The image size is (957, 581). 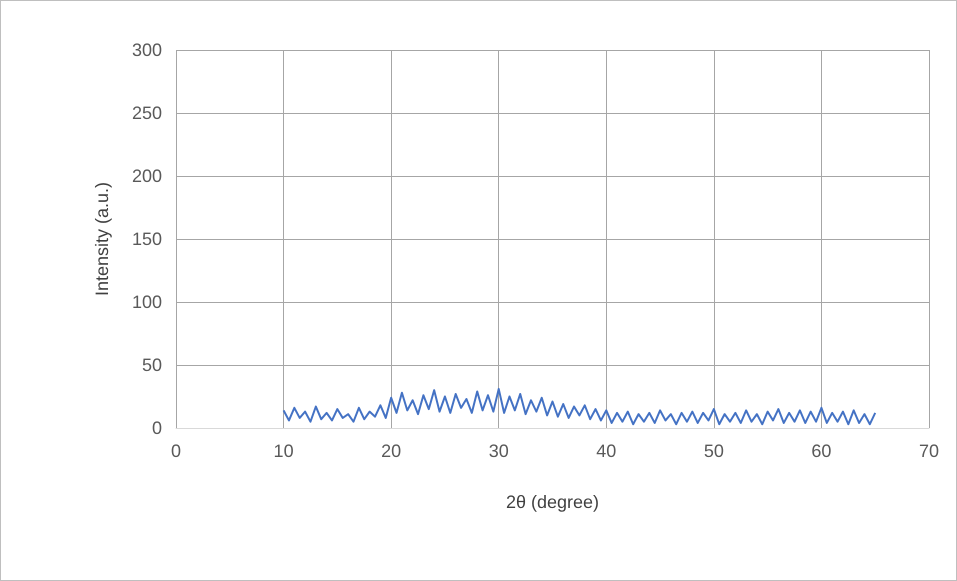 I want to click on y-tick-label: 300, so click(x=147, y=50).